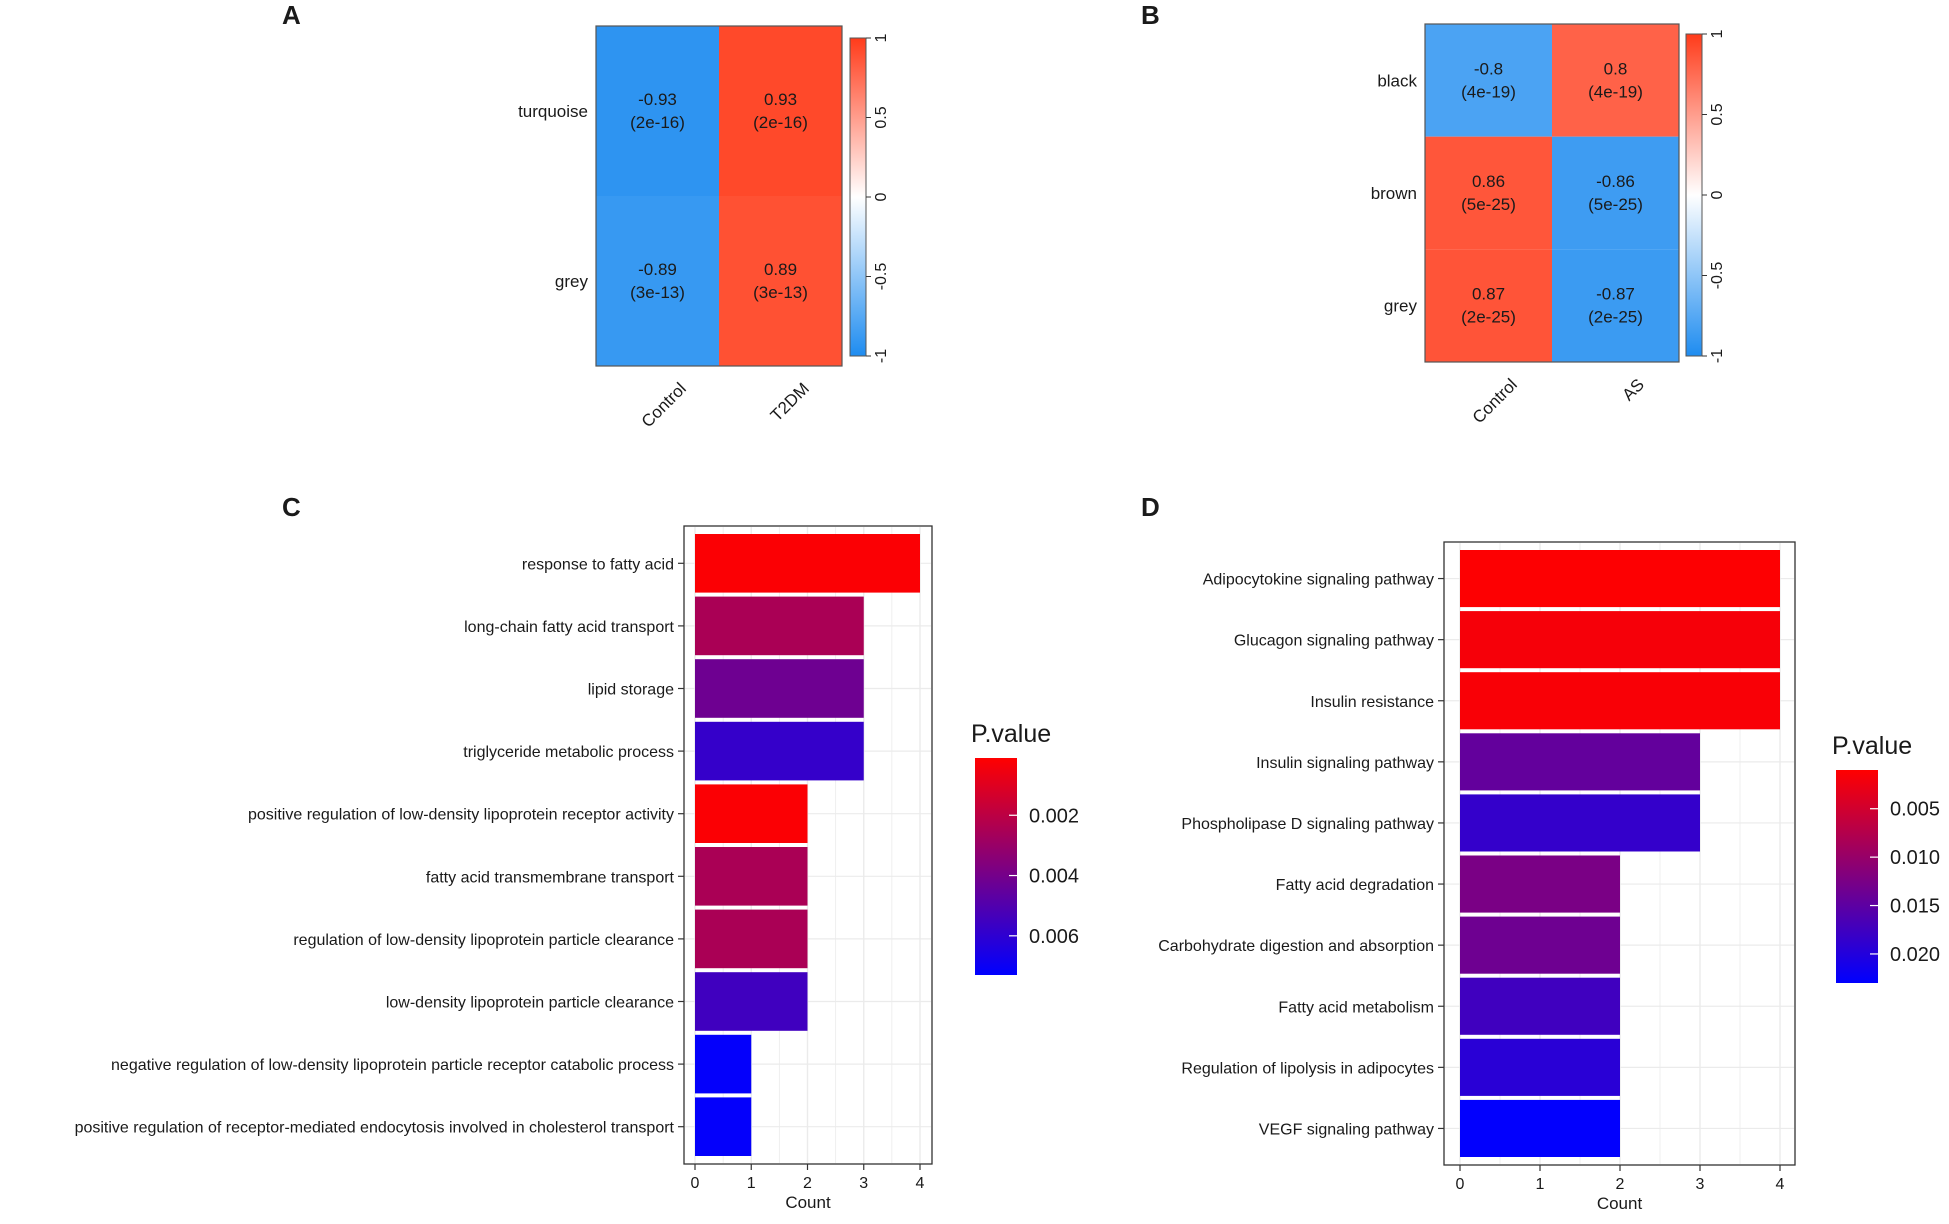 The height and width of the screenshot is (1224, 1949). Describe the element at coordinates (1345, 763) in the screenshot. I see `category-label: Insulin signaling pathway` at that location.